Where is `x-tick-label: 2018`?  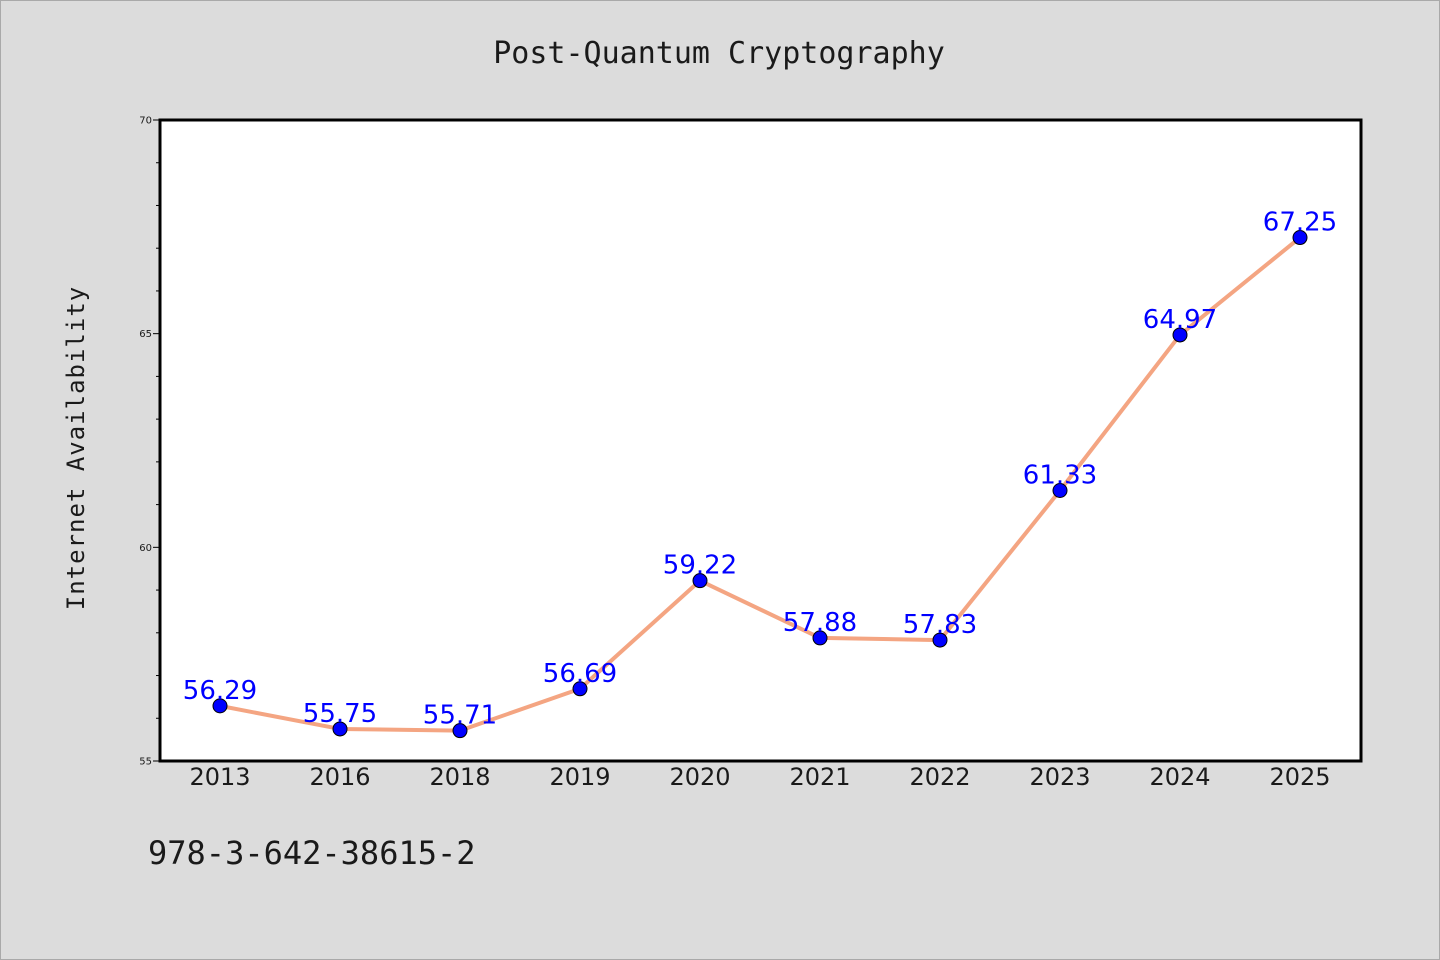 x-tick-label: 2018 is located at coordinates (459, 777).